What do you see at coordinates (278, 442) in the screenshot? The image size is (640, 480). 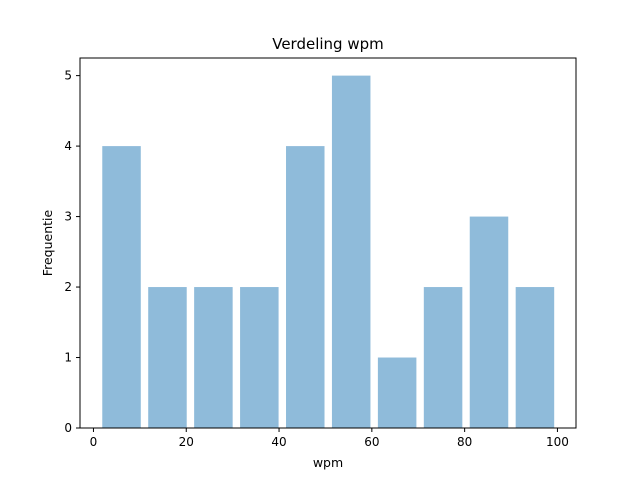 I see `x-tick-label: 40` at bounding box center [278, 442].